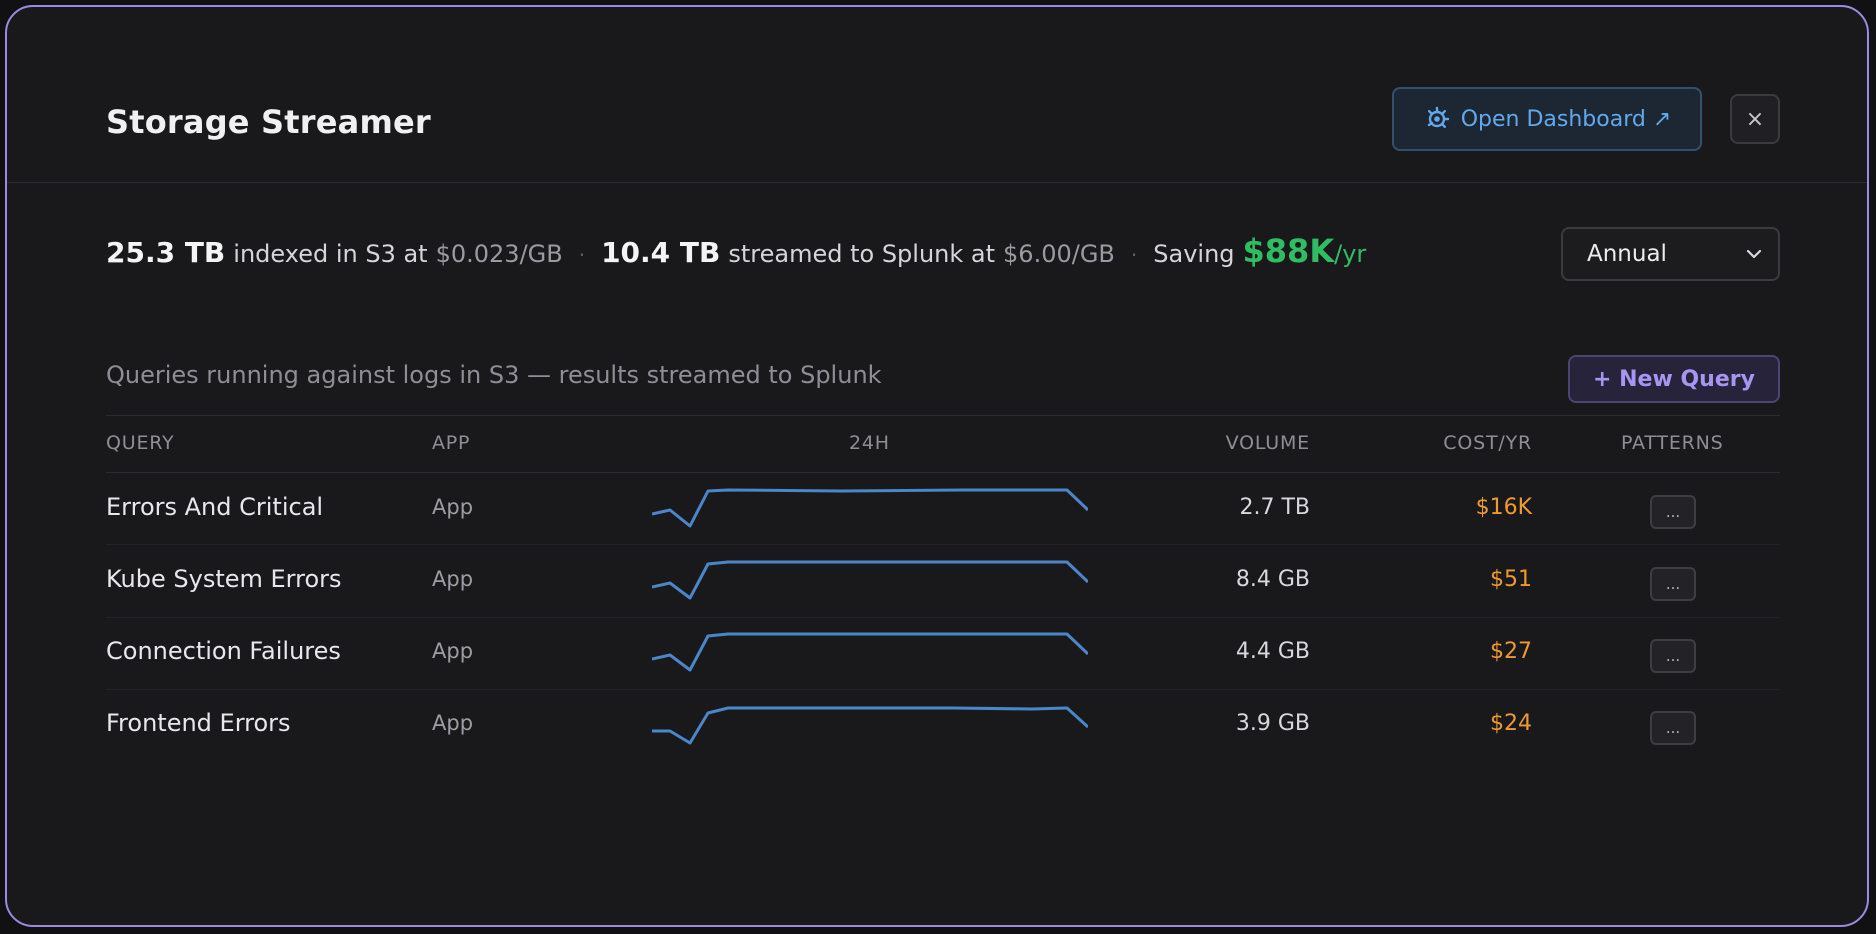  I want to click on column-header-query: QUERY, so click(140, 443).